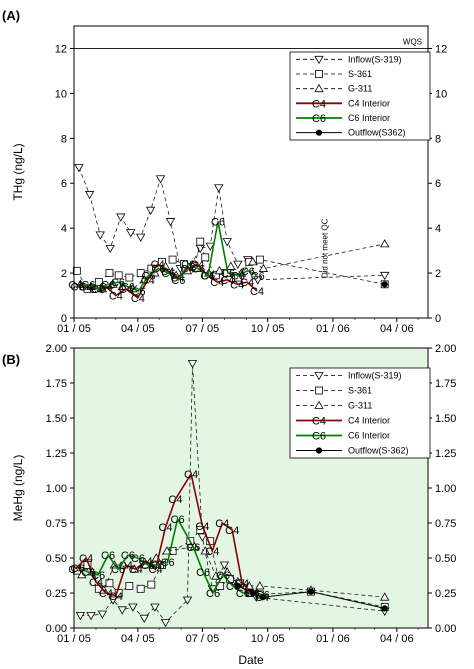  I want to click on x-tick-label: 07 / 05, so click(203, 329).